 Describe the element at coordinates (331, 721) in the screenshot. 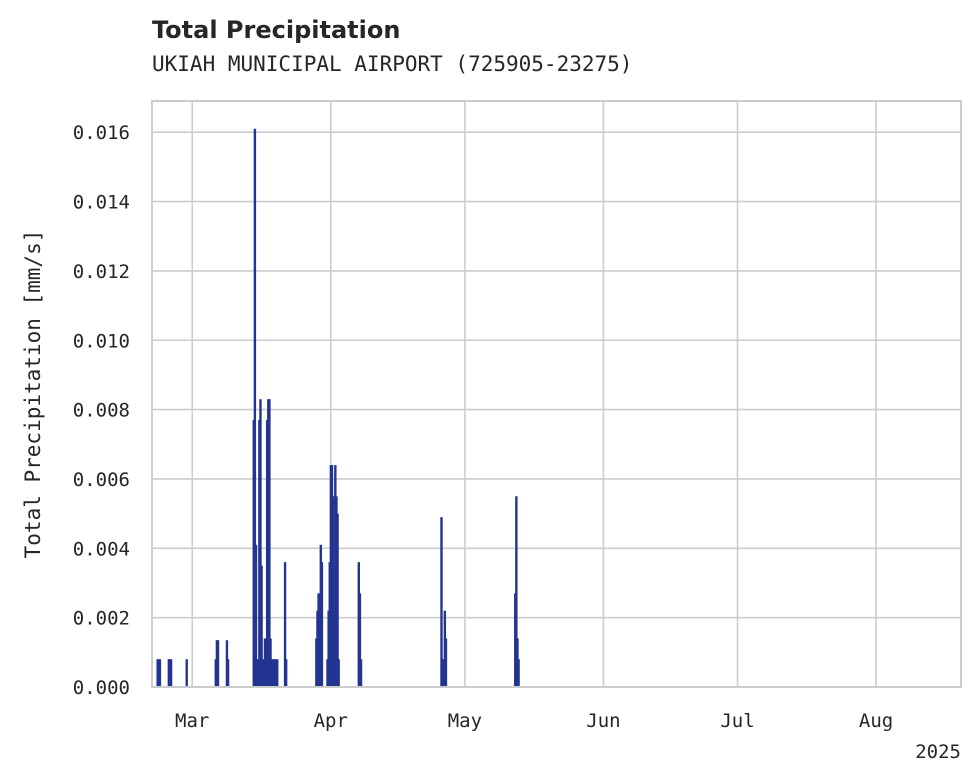

I see `x-tick-label: Apr` at that location.